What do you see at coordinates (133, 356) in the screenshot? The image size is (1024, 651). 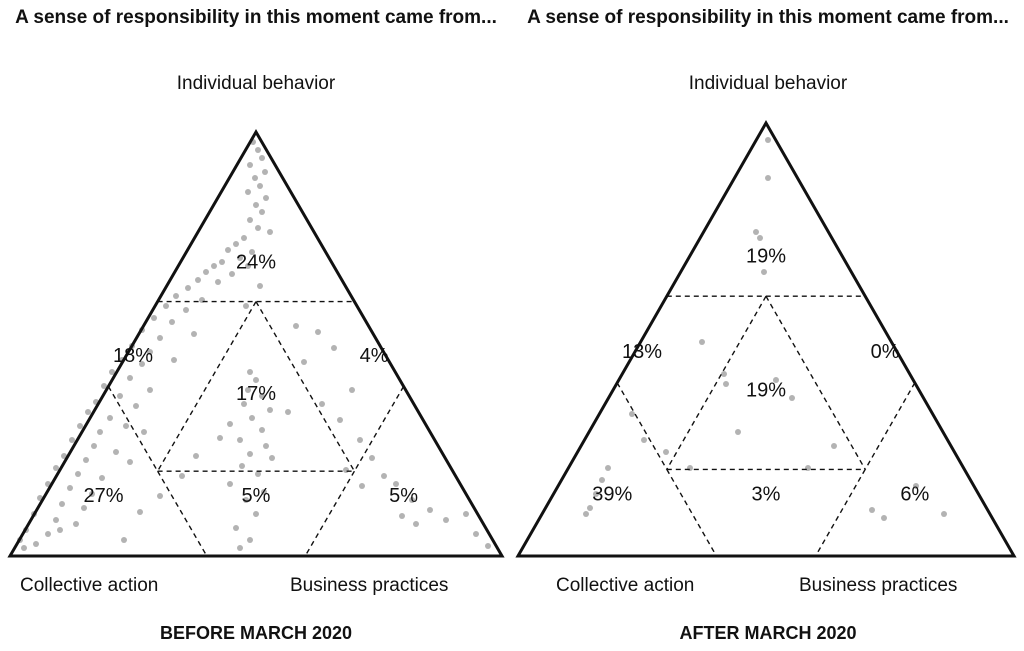 I see `region-percentage-individual-collective: 18%` at bounding box center [133, 356].